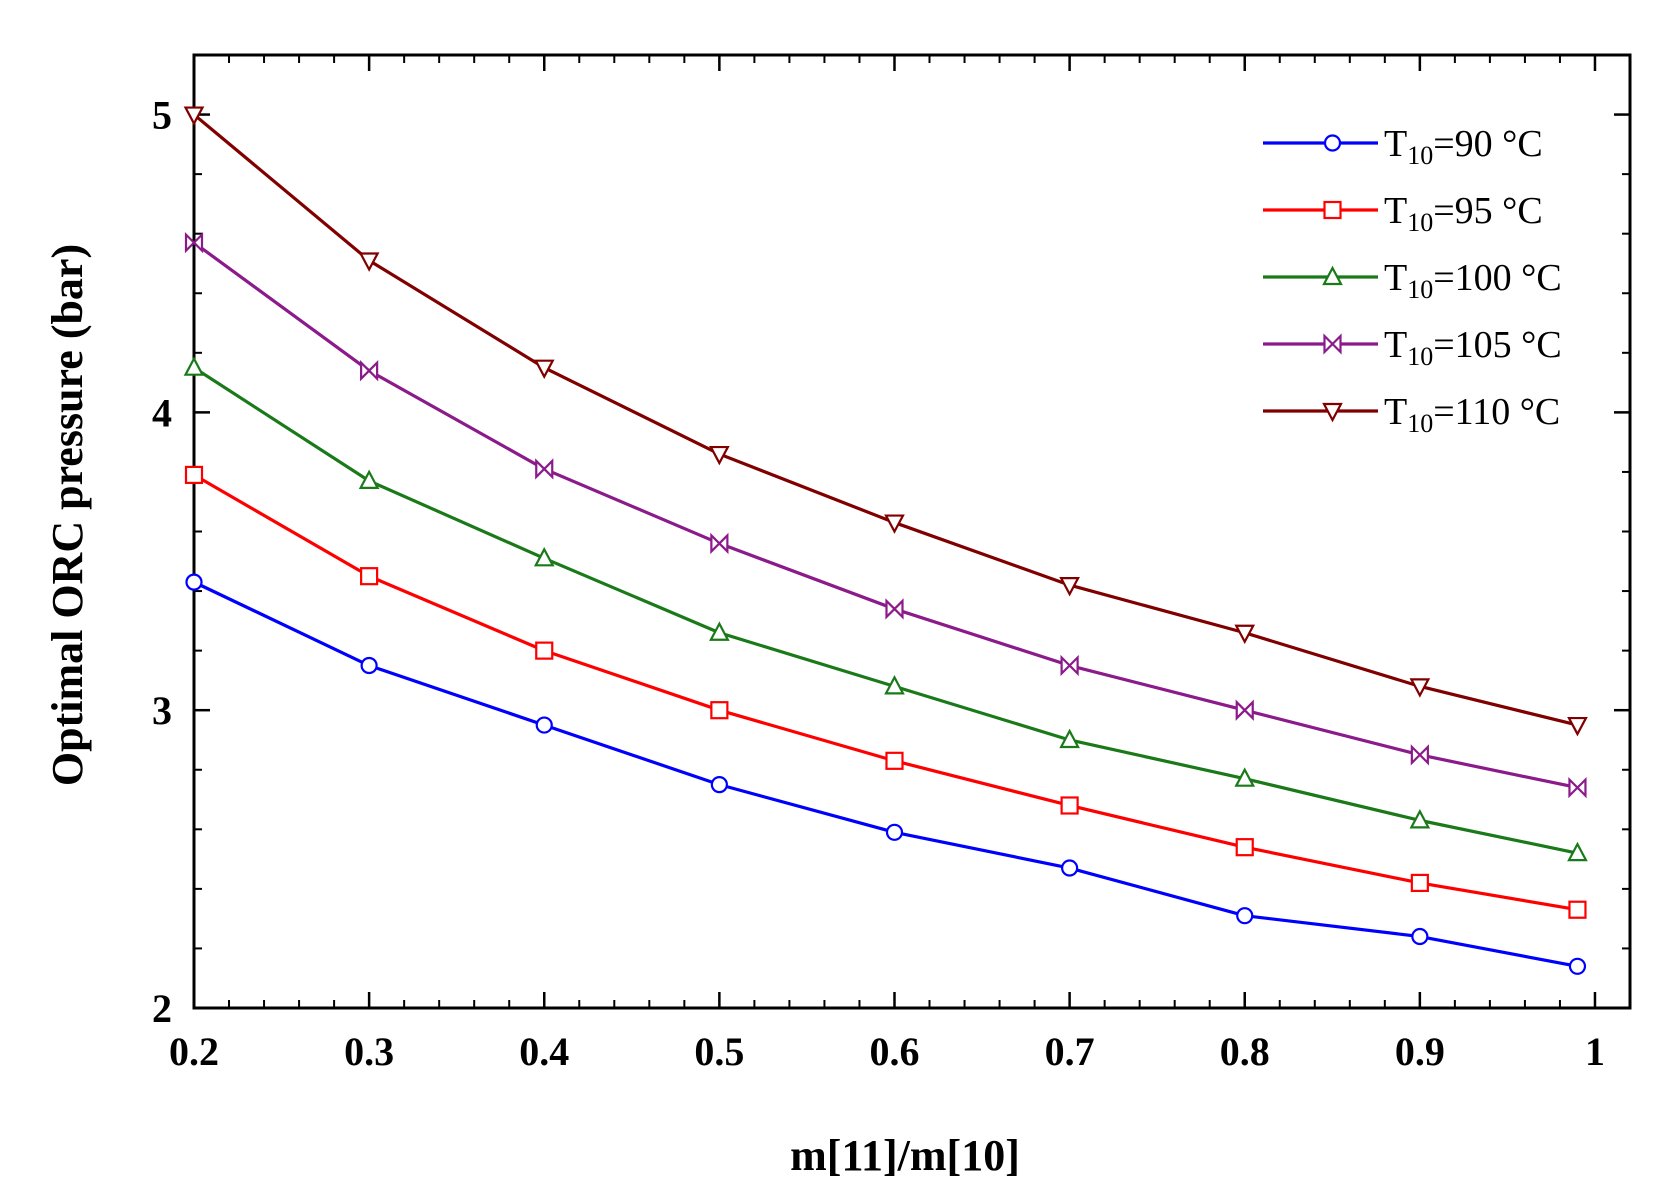  Describe the element at coordinates (719, 1051) in the screenshot. I see `x-tick-label: 0.5` at that location.